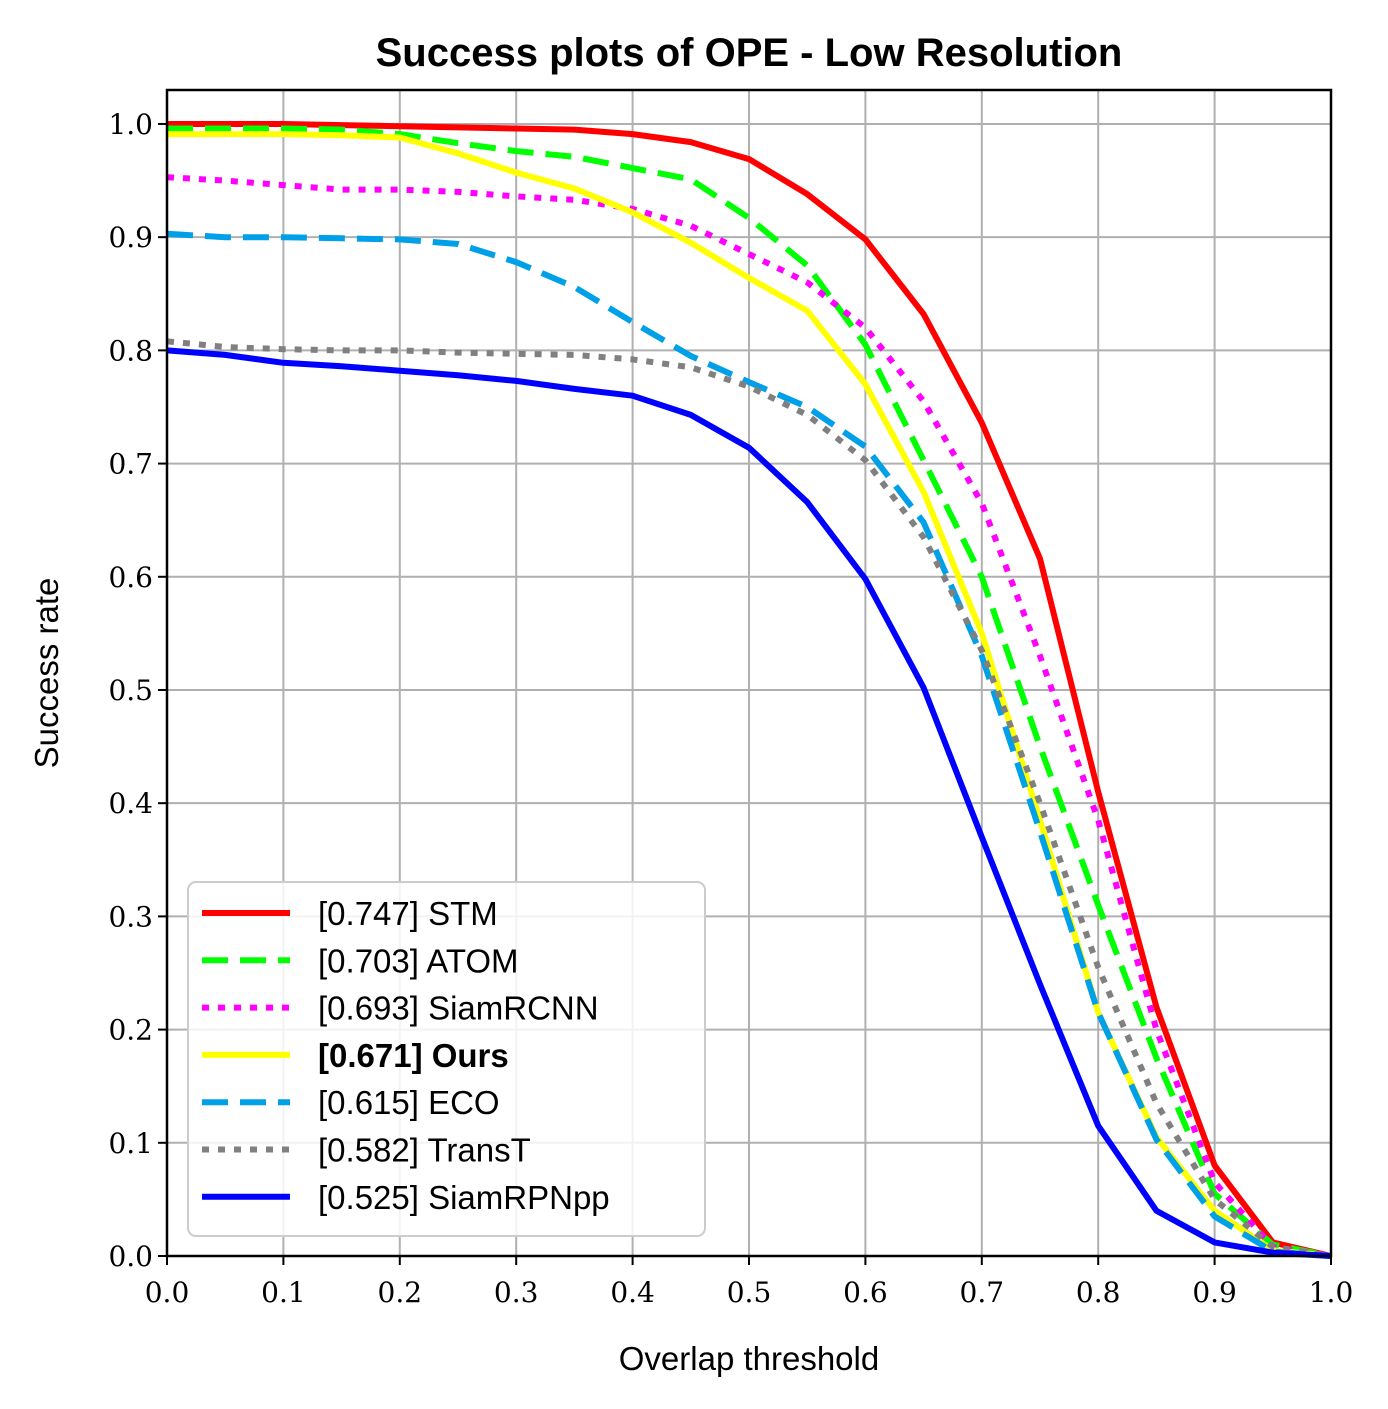 This screenshot has height=1409, width=1388. I want to click on x-axis-label: Overlap threshold, so click(749, 1358).